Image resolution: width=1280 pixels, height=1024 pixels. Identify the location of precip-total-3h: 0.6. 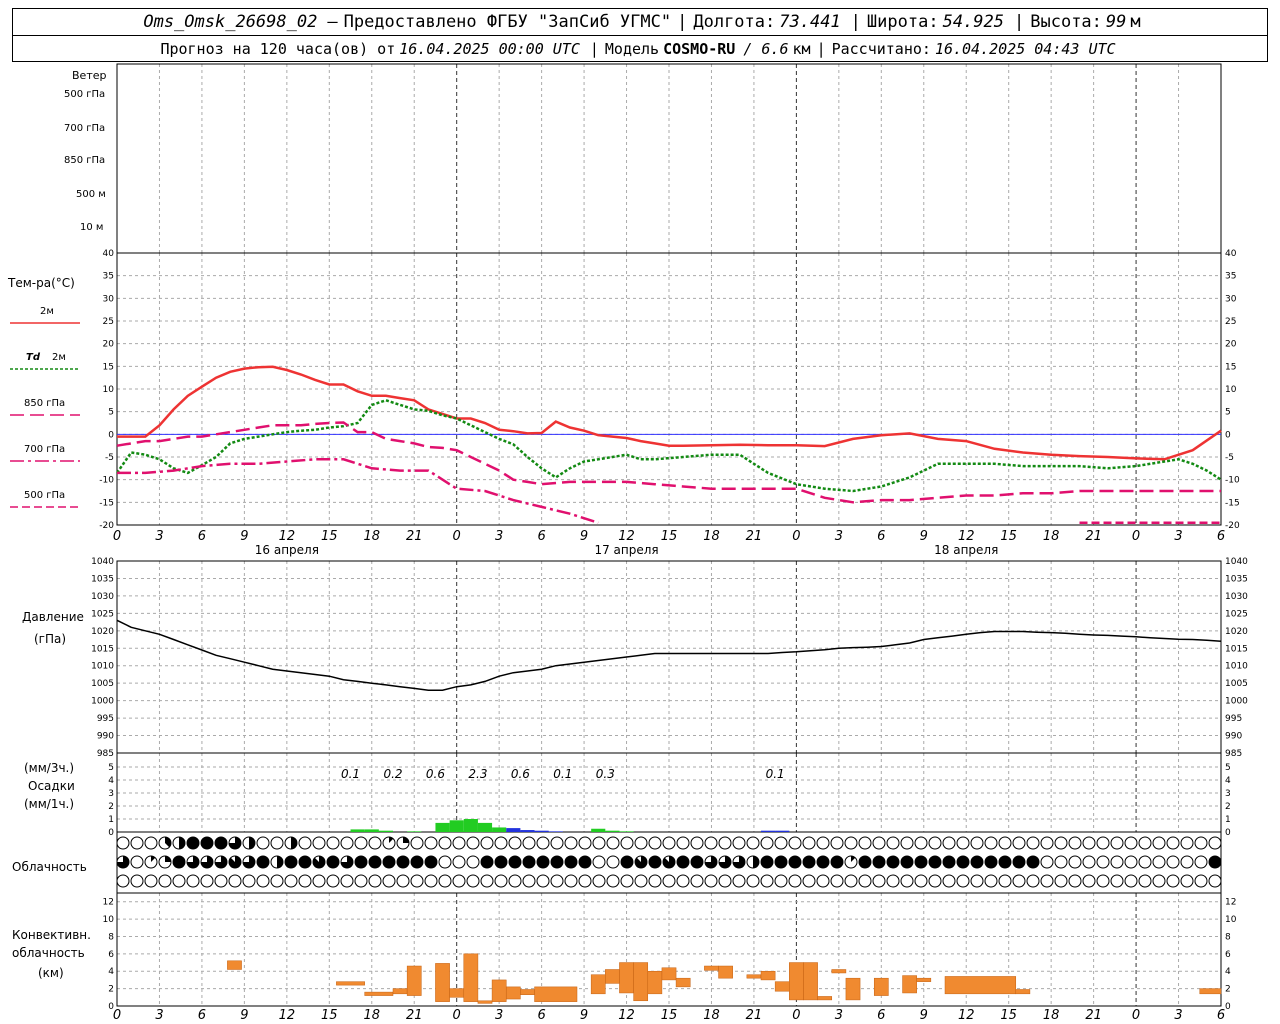
(435, 774).